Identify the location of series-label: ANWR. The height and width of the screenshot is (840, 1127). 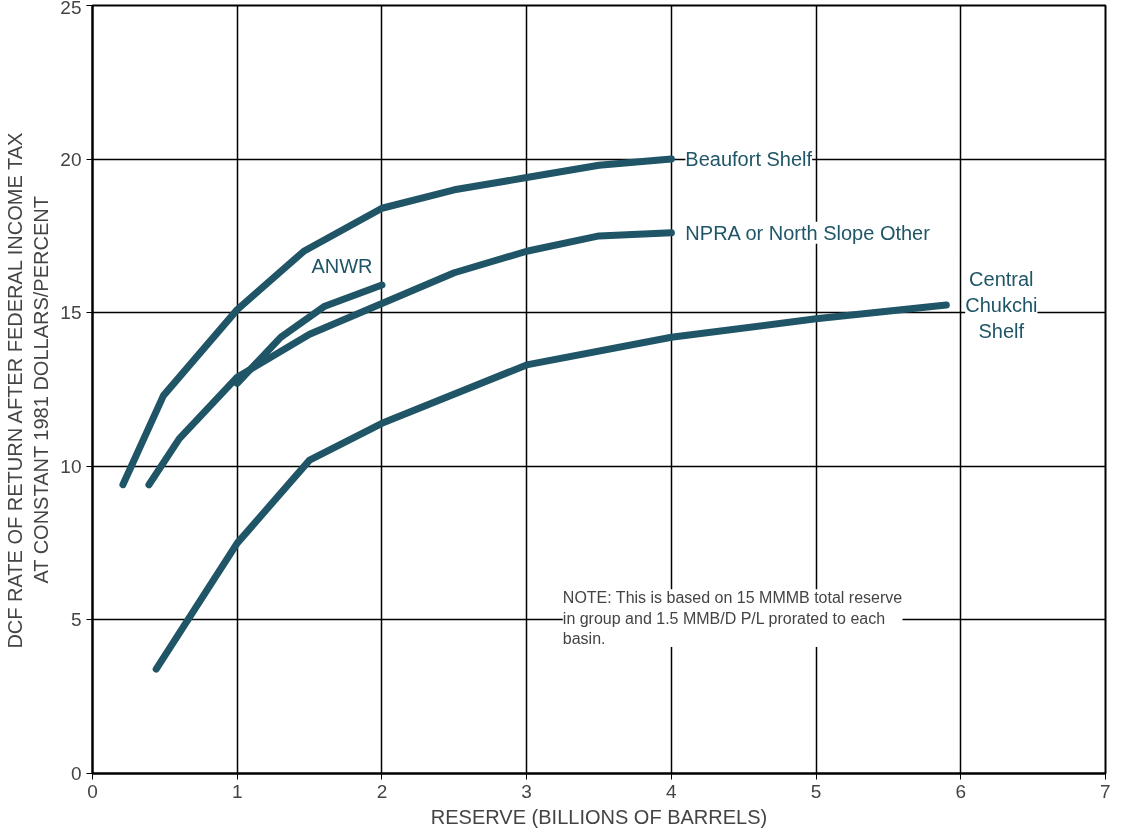
(342, 266).